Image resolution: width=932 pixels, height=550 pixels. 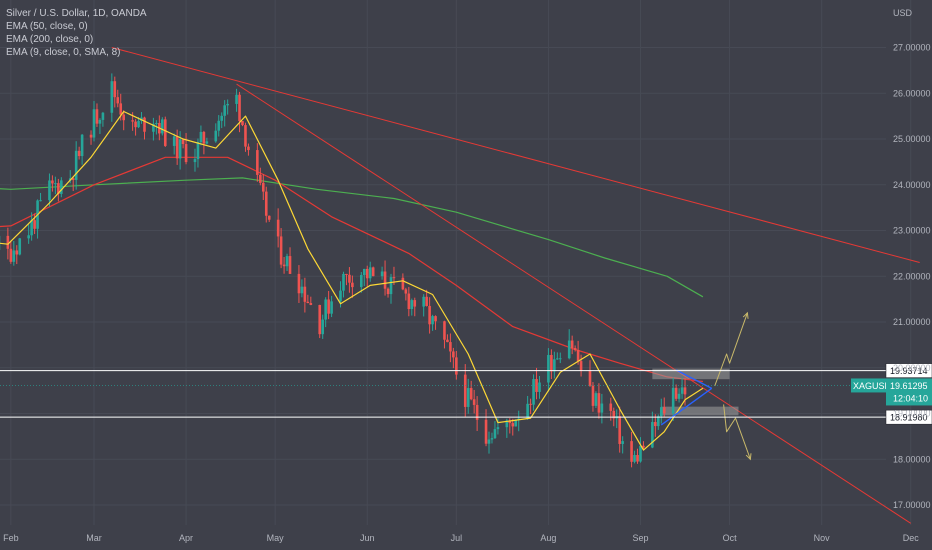 What do you see at coordinates (872, 386) in the screenshot?
I see `symbol-label: XAGUSD` at bounding box center [872, 386].